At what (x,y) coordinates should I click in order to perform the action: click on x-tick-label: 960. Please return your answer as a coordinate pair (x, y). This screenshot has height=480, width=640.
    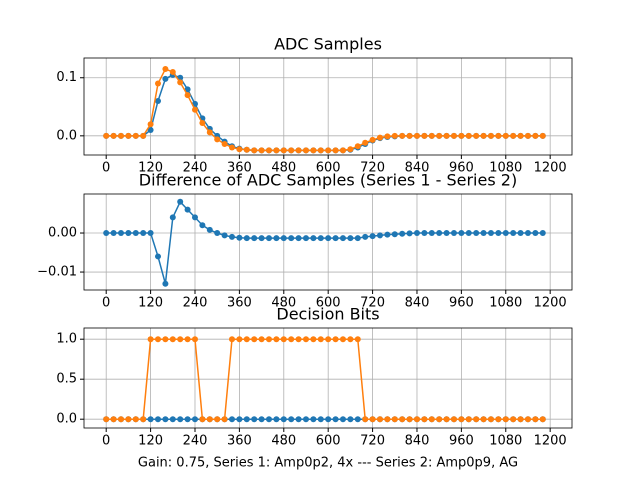
    Looking at the image, I should click on (461, 168).